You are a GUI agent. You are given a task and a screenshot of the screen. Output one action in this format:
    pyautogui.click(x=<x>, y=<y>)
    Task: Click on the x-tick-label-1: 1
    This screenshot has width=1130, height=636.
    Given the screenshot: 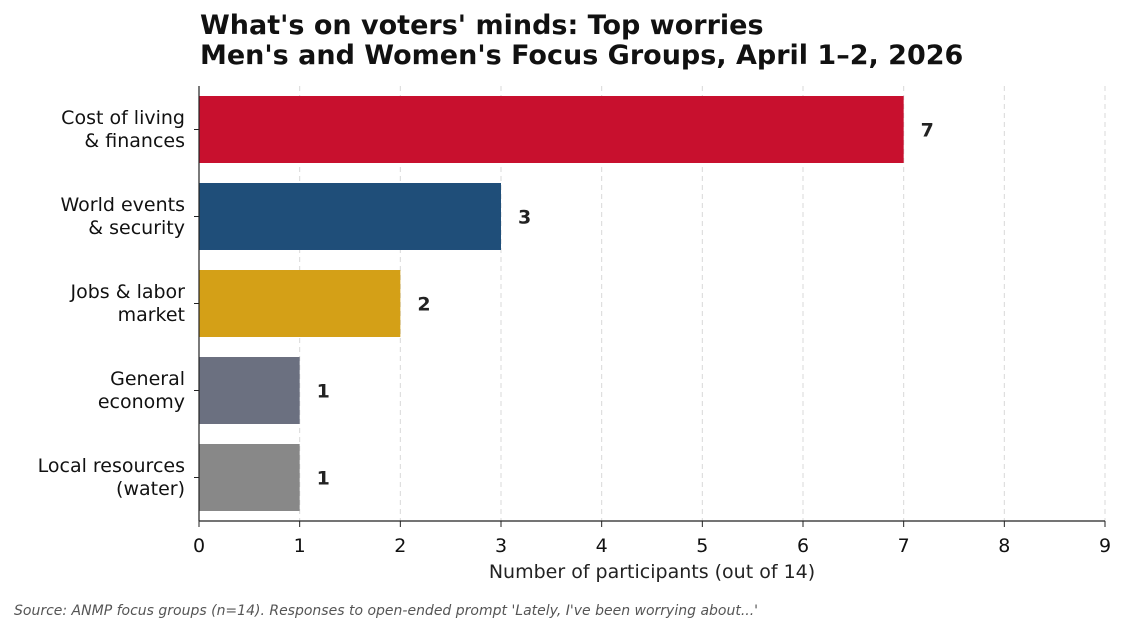 What is the action you would take?
    pyautogui.click(x=300, y=546)
    